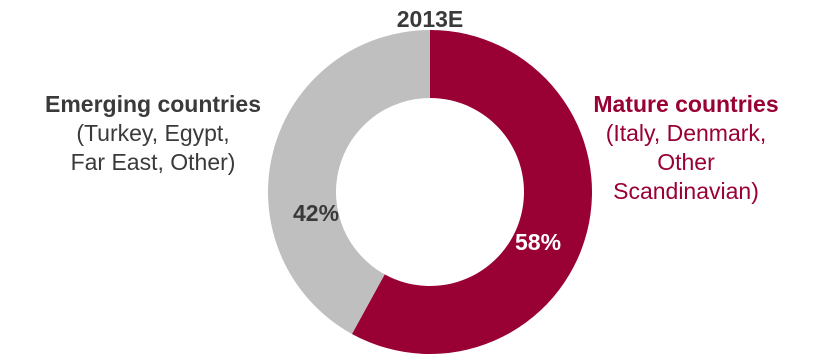  I want to click on mature-name: Mature countries, so click(686, 104).